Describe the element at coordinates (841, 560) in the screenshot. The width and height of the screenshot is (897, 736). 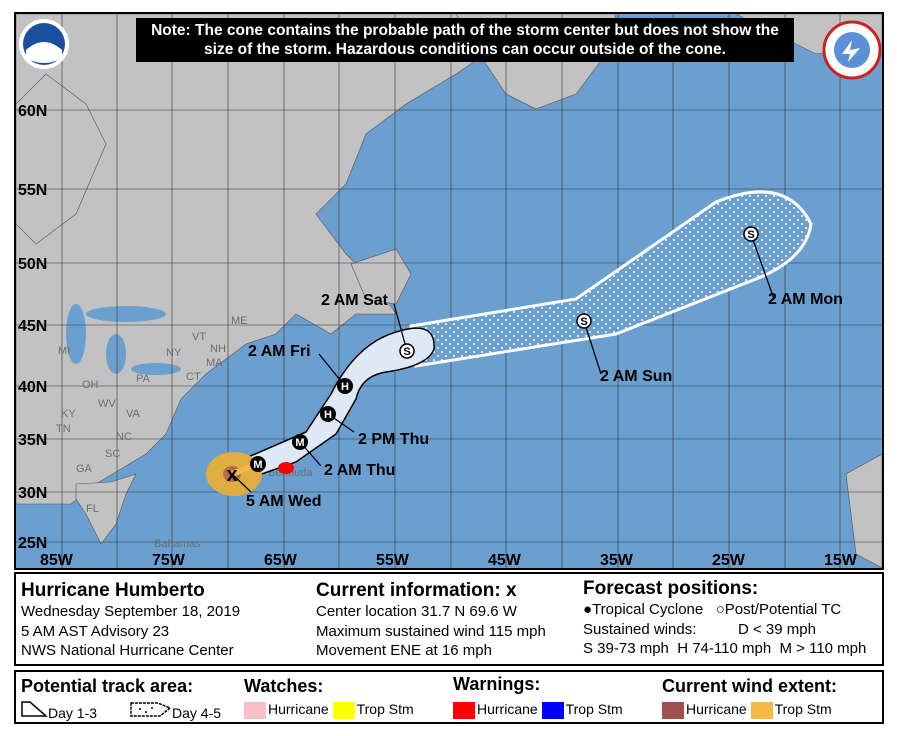
I see `lon-label: 15W` at that location.